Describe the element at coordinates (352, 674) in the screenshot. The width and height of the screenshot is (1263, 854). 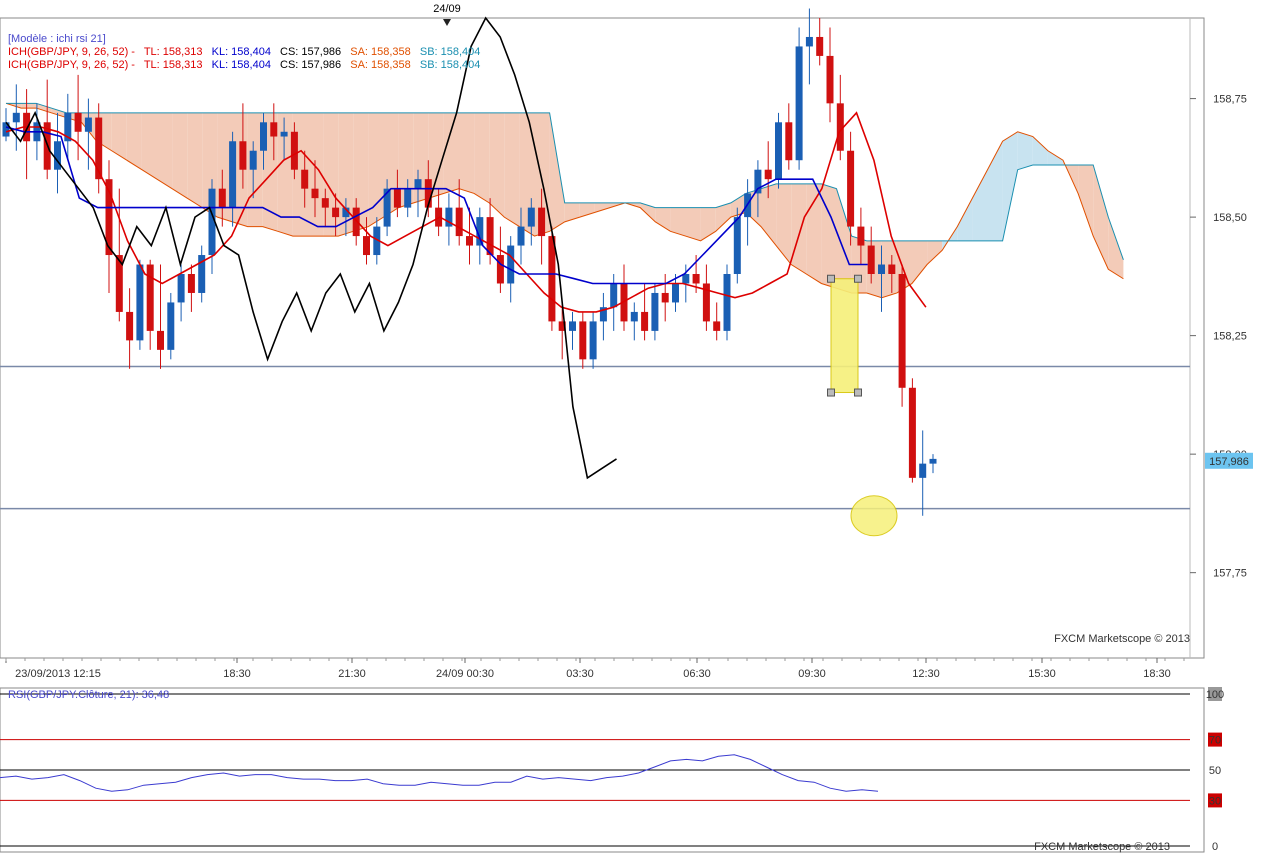
I see `time-tick-label: 21:30` at that location.